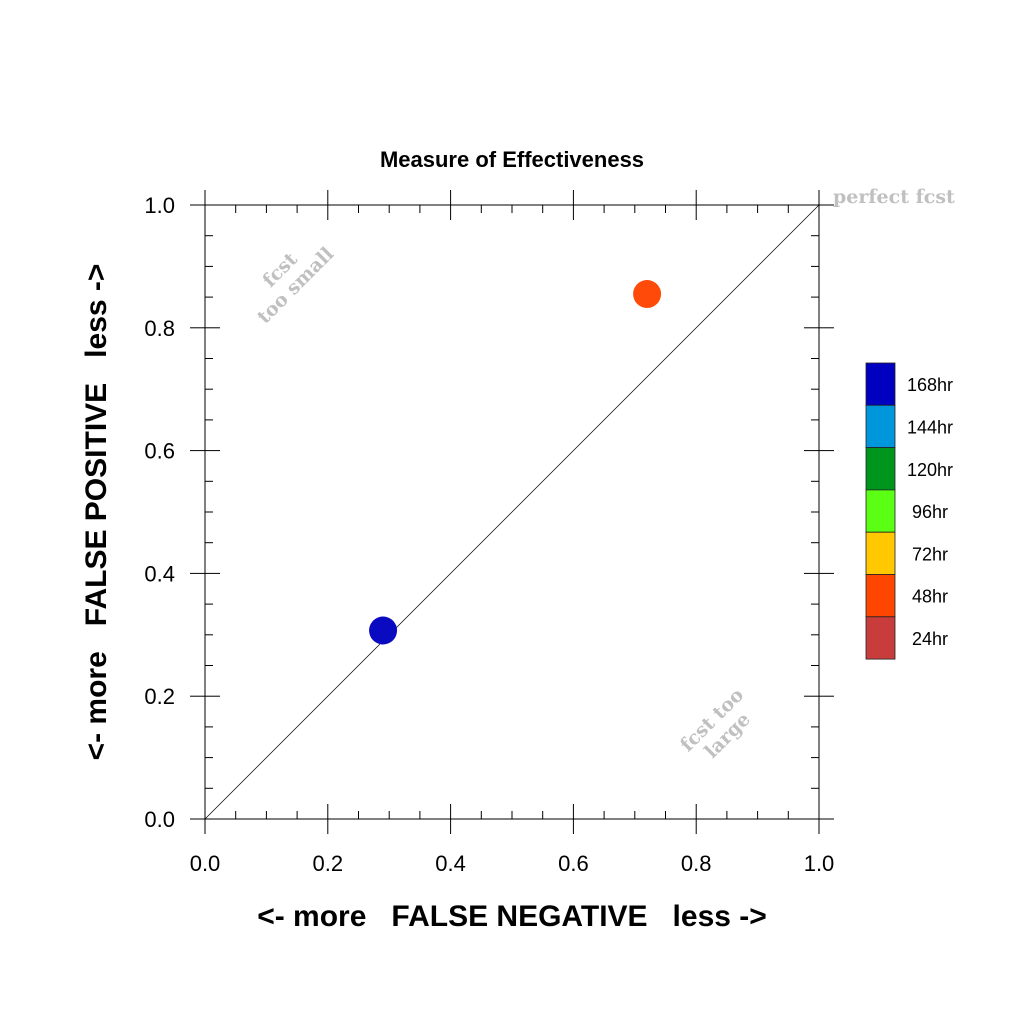  I want to click on legend-swatch-96hr, so click(880, 511).